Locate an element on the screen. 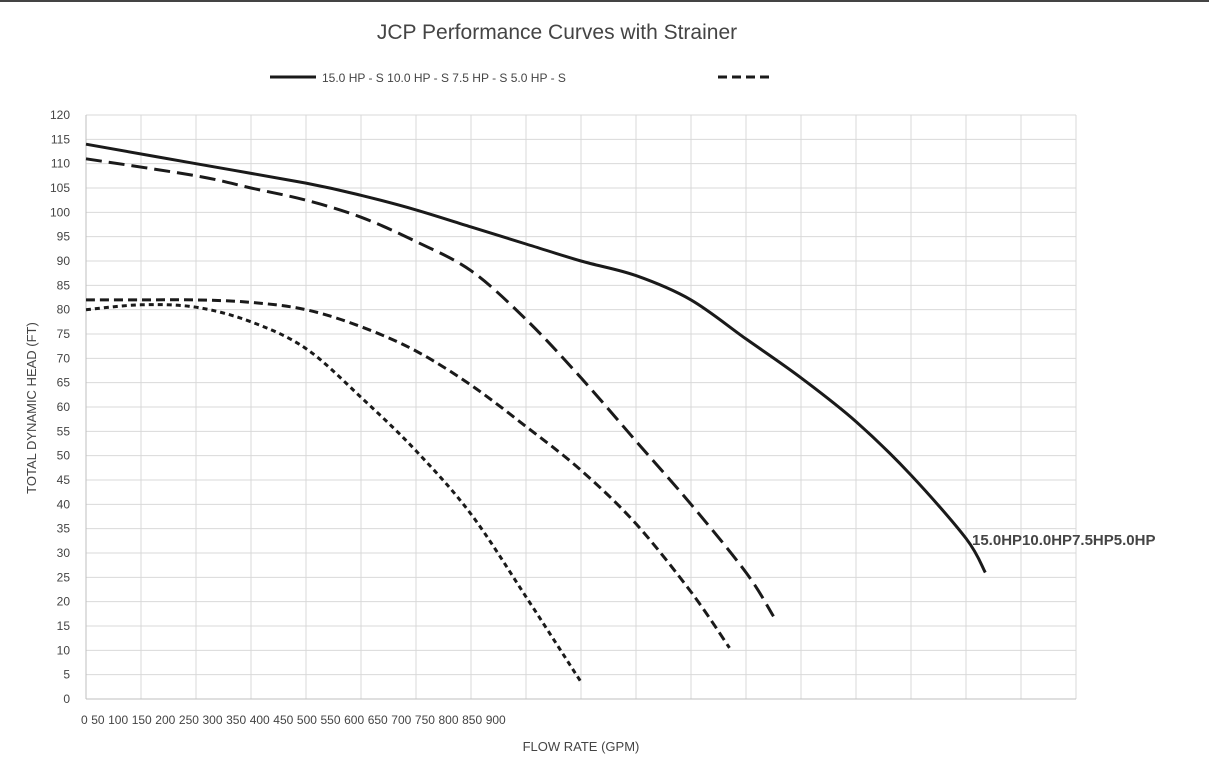 Image resolution: width=1209 pixels, height=767 pixels. y-tick-label: 5 is located at coordinates (66, 675).